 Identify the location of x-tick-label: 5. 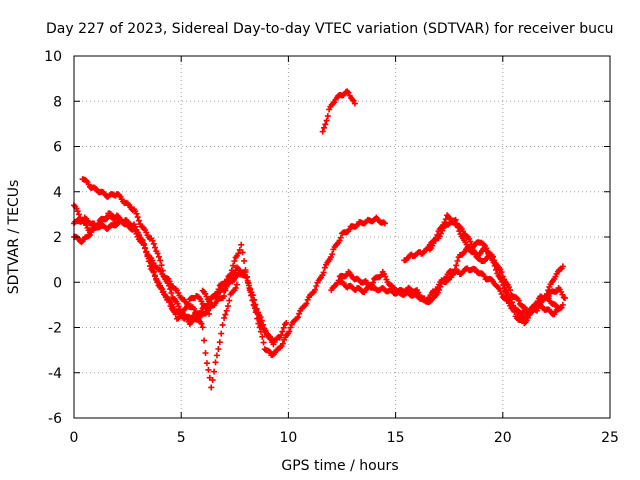
(181, 438).